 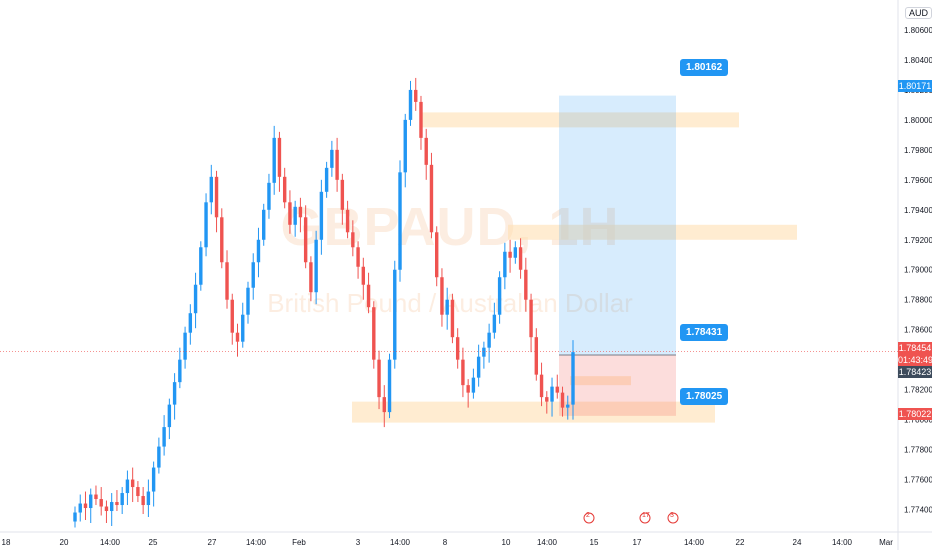 I want to click on y-tick-label: 1.79600, so click(x=918, y=180).